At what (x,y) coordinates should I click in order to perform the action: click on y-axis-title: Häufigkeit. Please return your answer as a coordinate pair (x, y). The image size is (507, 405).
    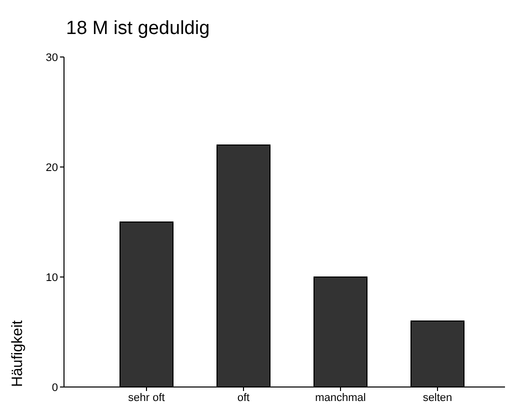
    Looking at the image, I should click on (17, 353).